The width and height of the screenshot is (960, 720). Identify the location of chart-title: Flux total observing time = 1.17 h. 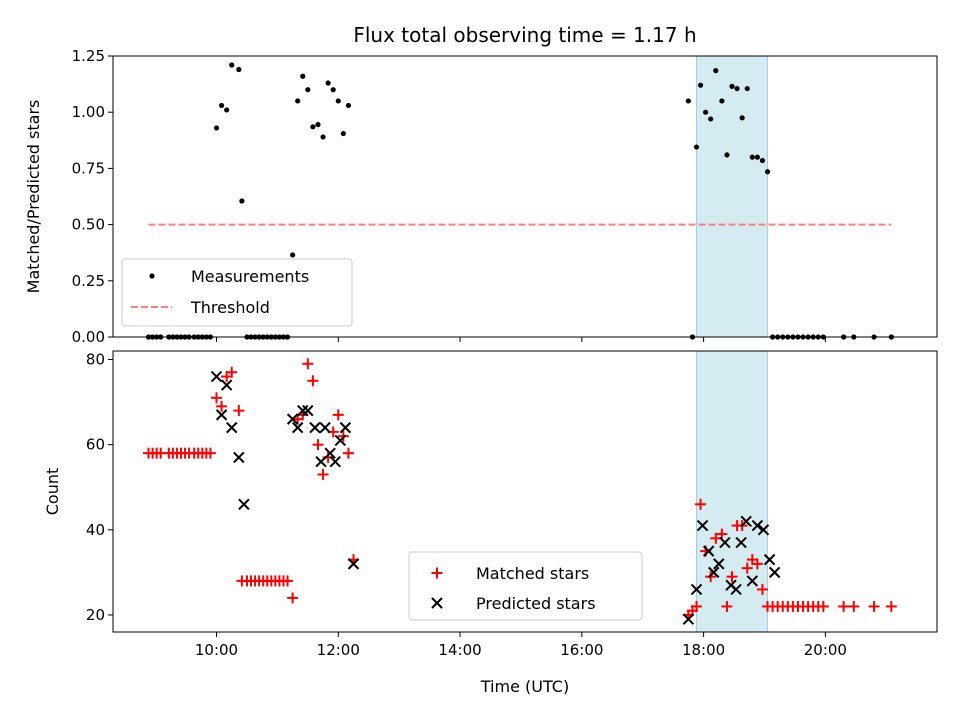
(524, 35).